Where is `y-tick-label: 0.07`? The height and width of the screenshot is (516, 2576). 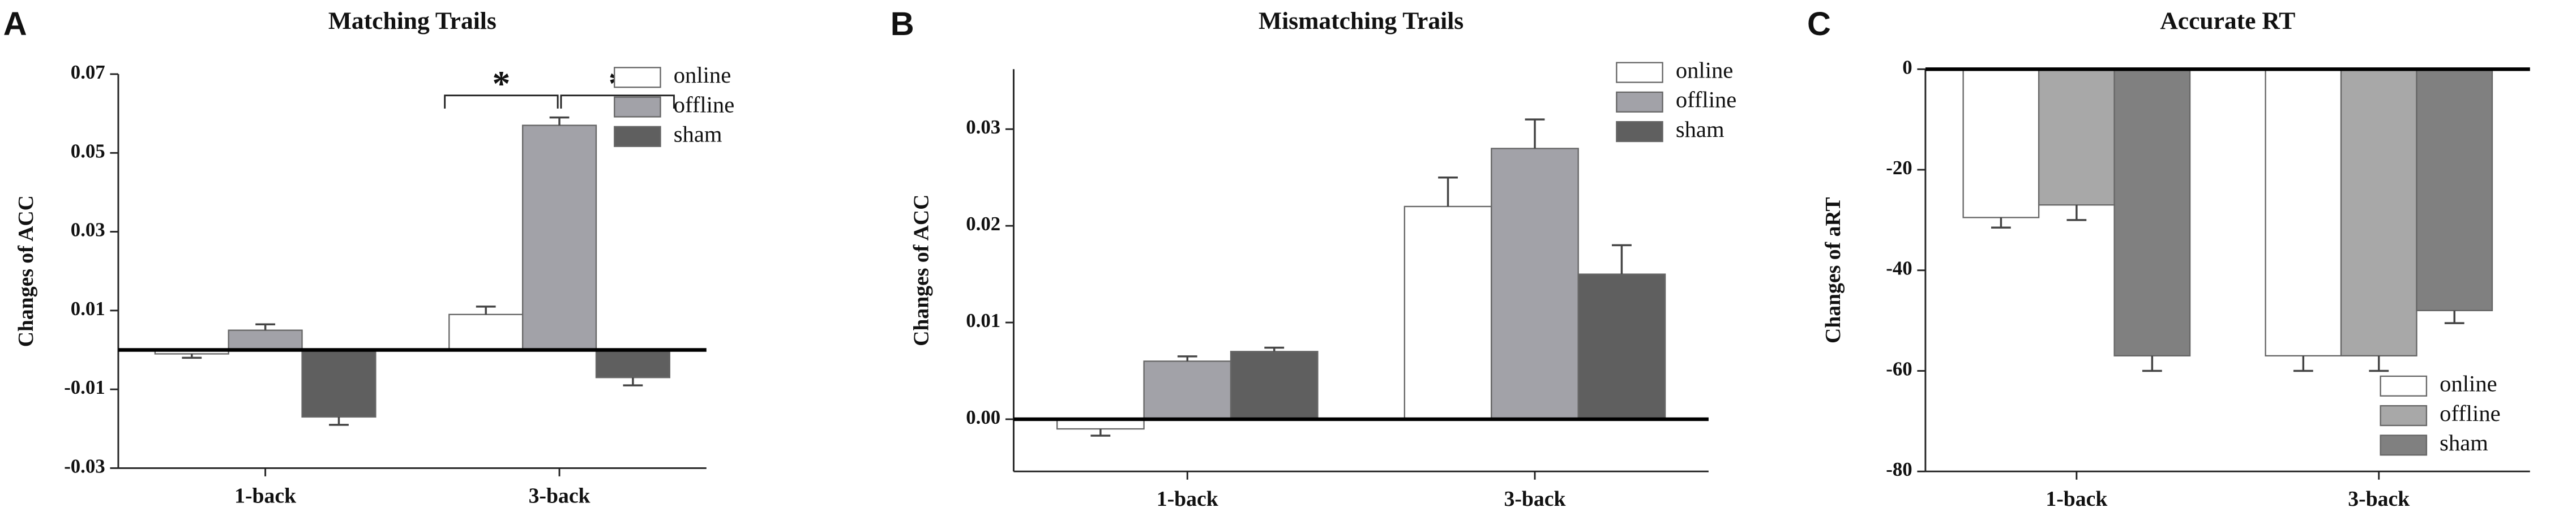 y-tick-label: 0.07 is located at coordinates (88, 72).